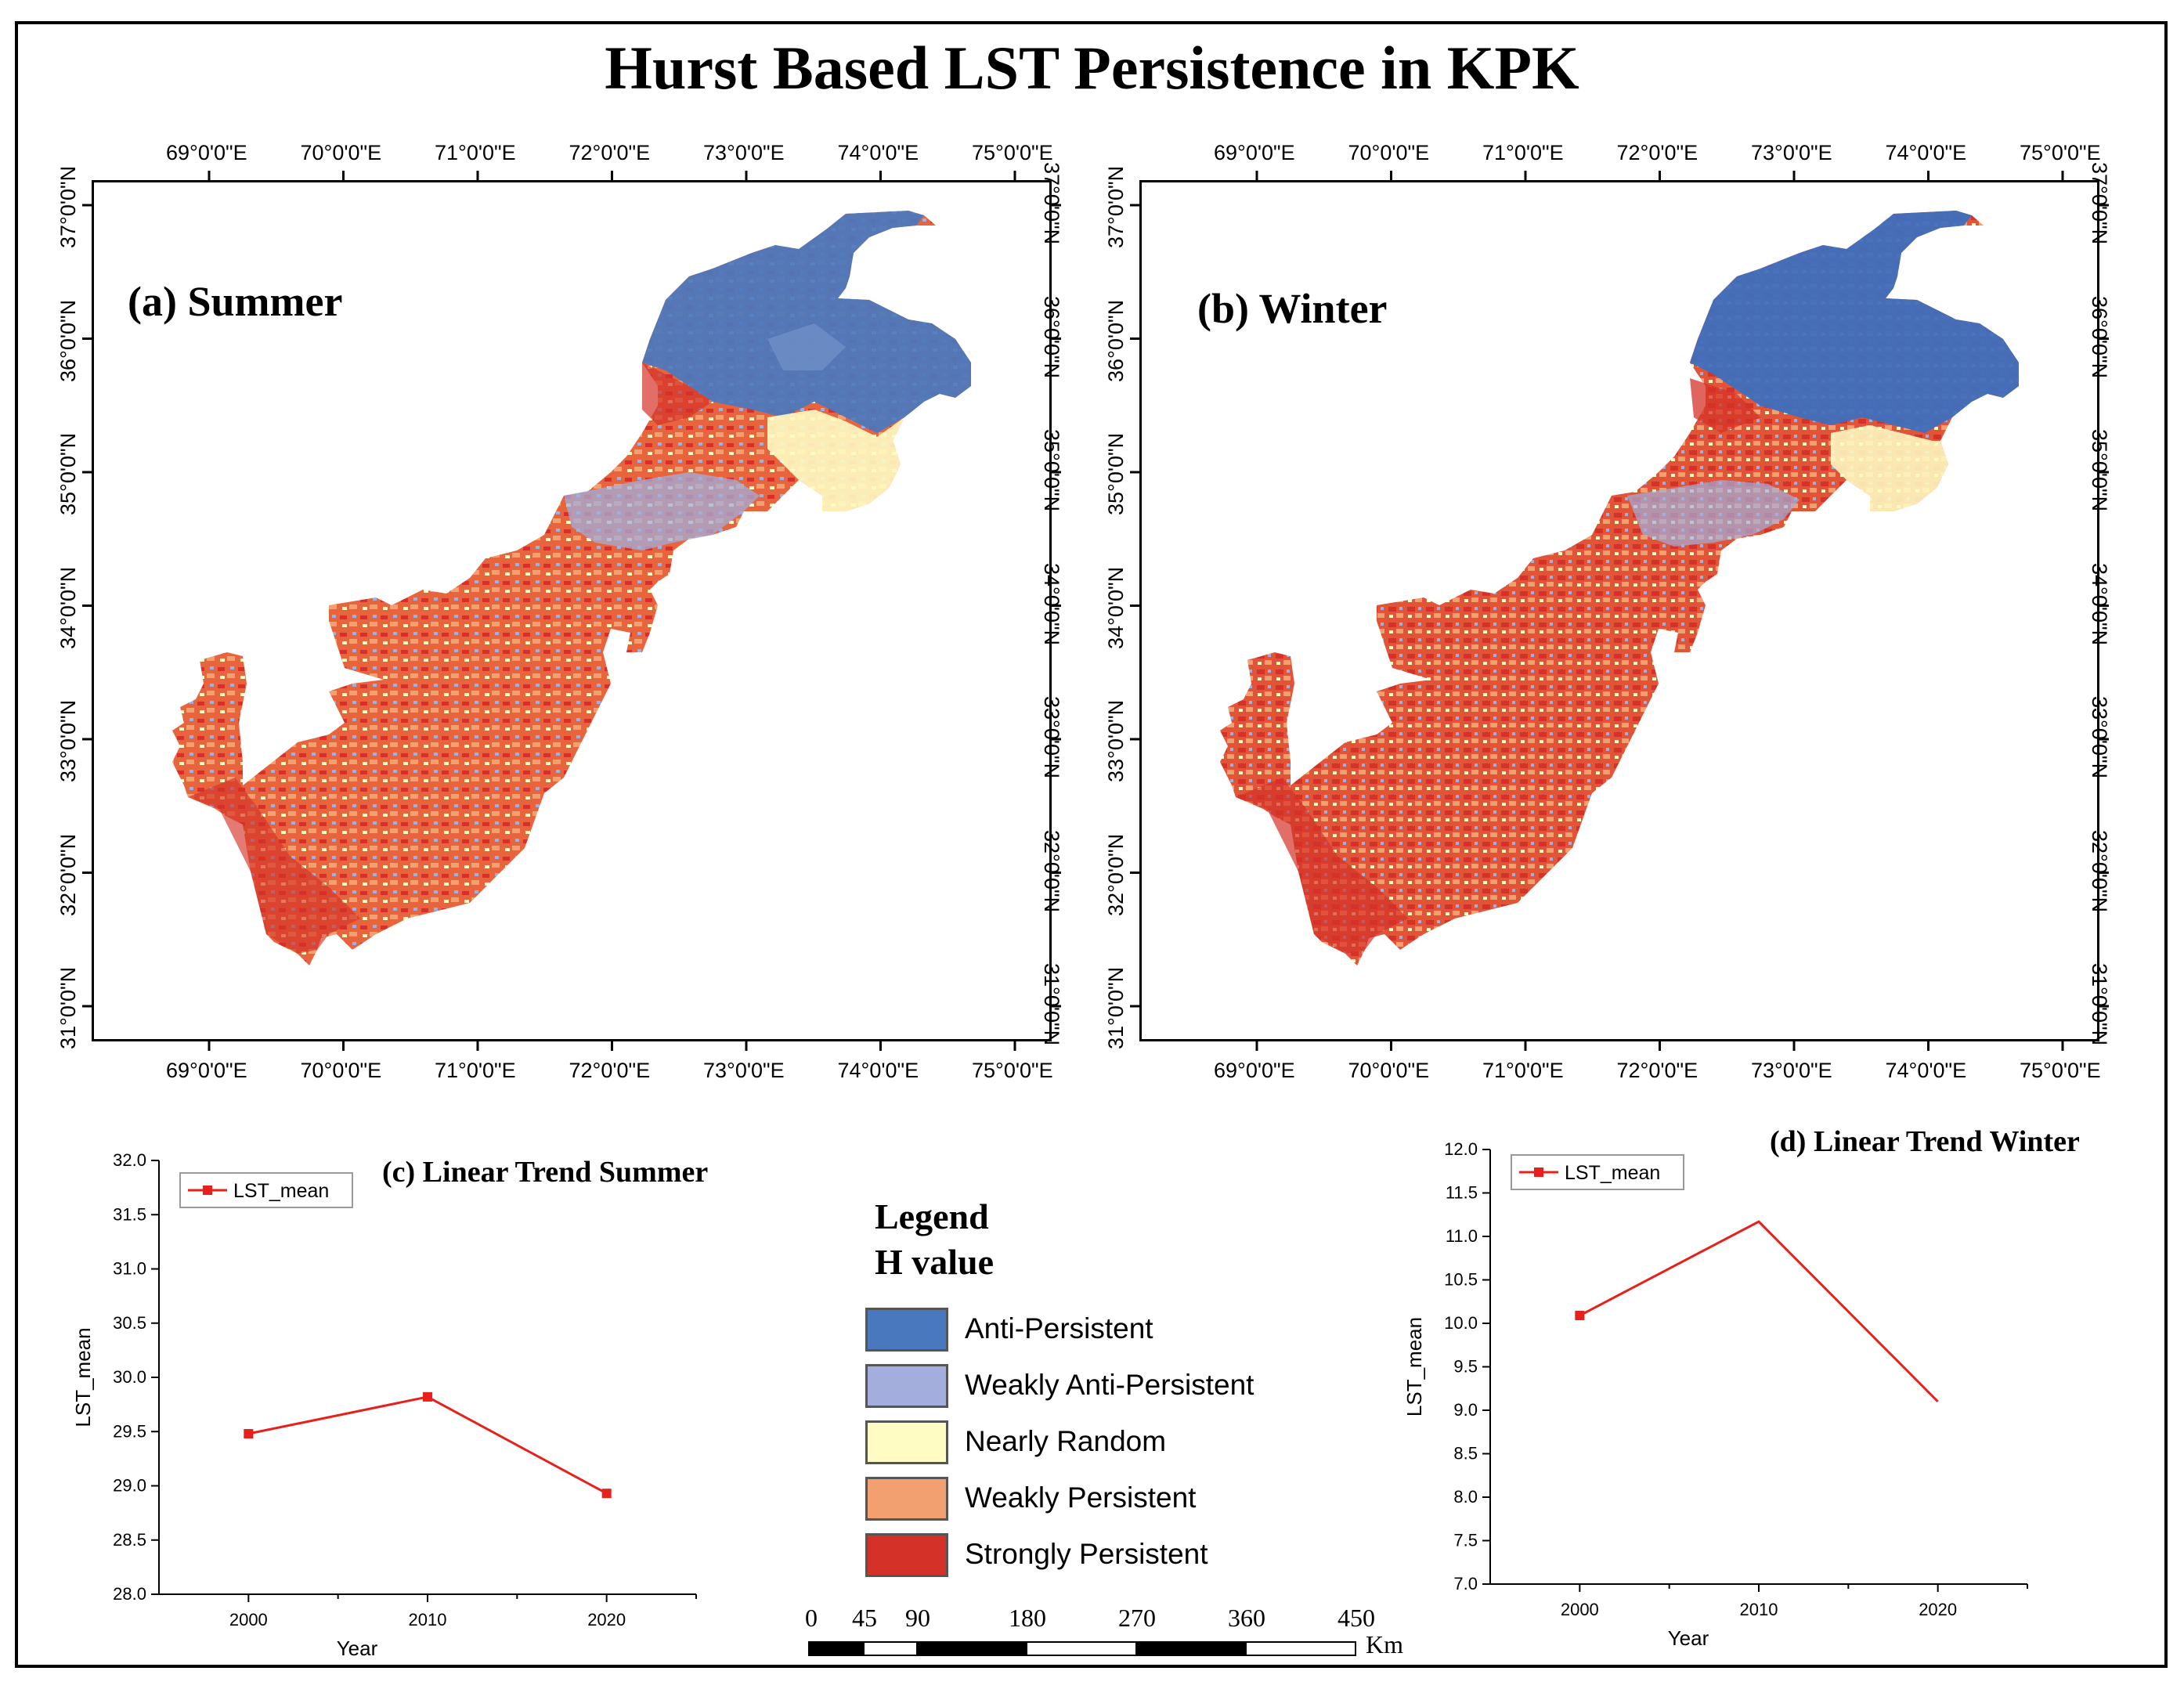  What do you see at coordinates (1465, 1583) in the screenshot?
I see `y-tick-label: 7.0` at bounding box center [1465, 1583].